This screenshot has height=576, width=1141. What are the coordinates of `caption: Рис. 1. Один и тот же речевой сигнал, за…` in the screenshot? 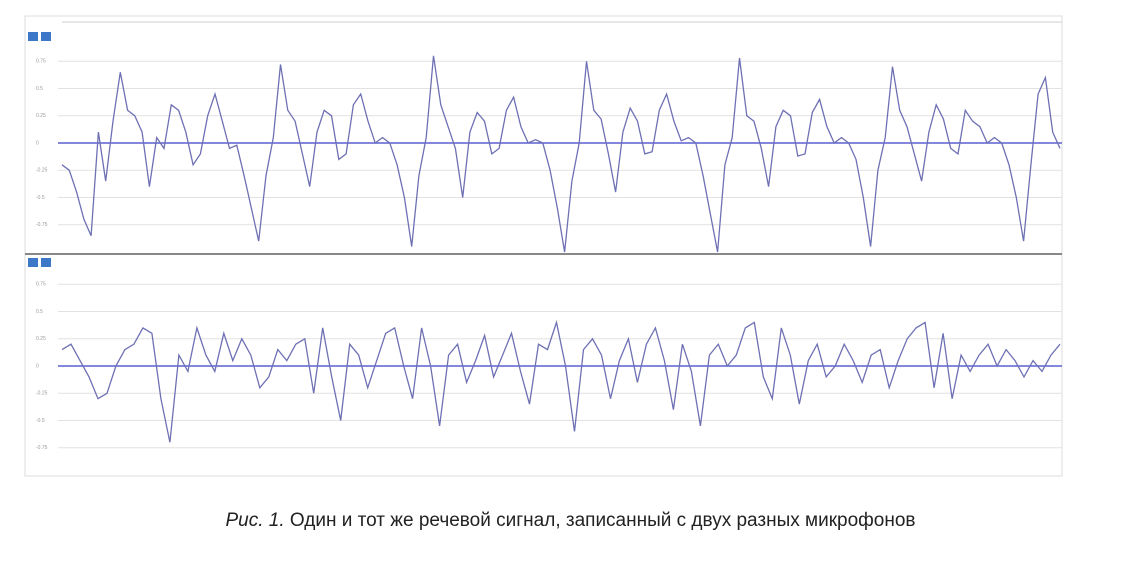 It's located at (570, 521).